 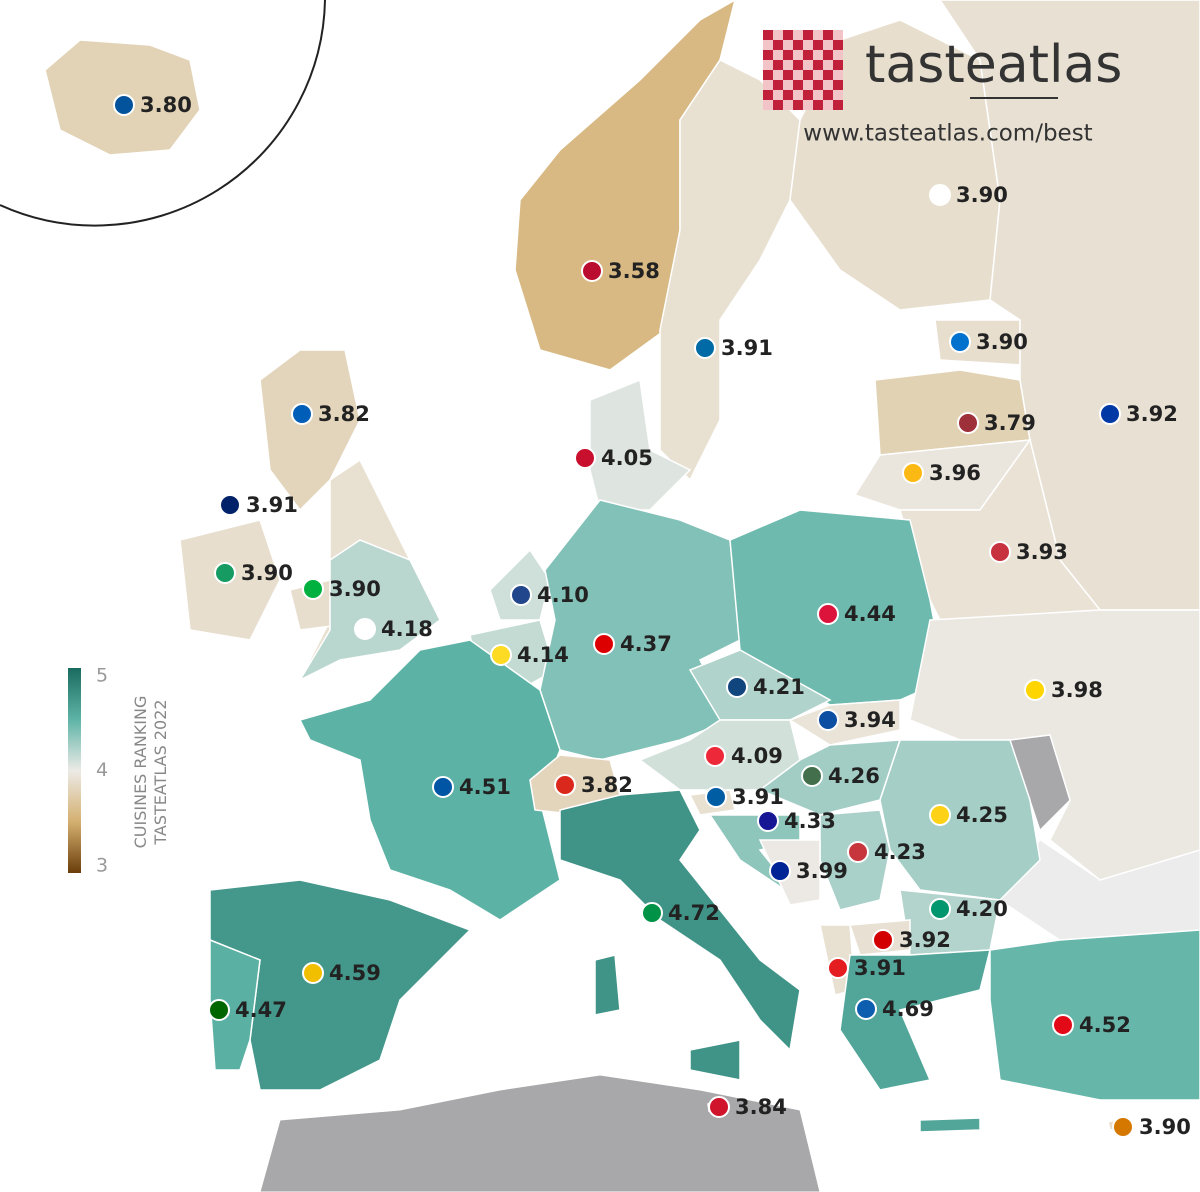 What do you see at coordinates (1105, 1025) in the screenshot?
I see `score-label: 4.52` at bounding box center [1105, 1025].